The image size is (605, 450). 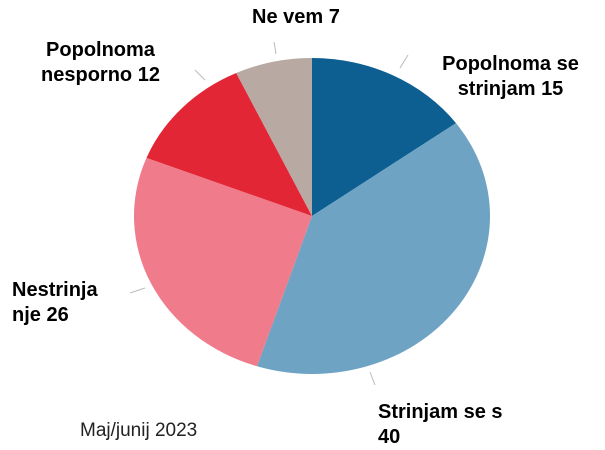 I want to click on category-label: Popolnoma nesporno, so click(x=98, y=62).